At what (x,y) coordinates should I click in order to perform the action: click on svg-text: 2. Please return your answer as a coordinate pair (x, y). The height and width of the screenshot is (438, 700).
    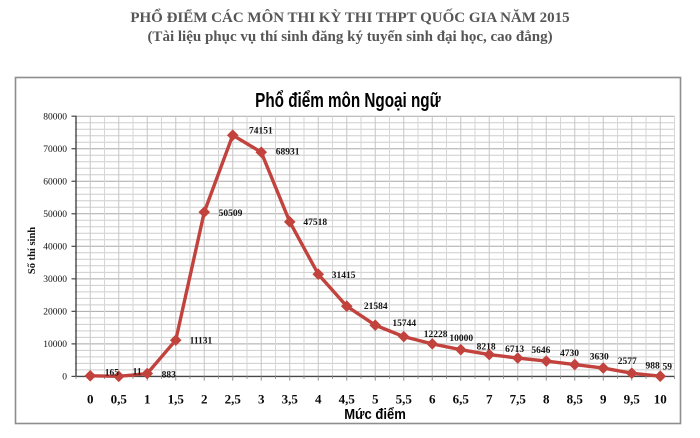
    Looking at the image, I should click on (204, 398).